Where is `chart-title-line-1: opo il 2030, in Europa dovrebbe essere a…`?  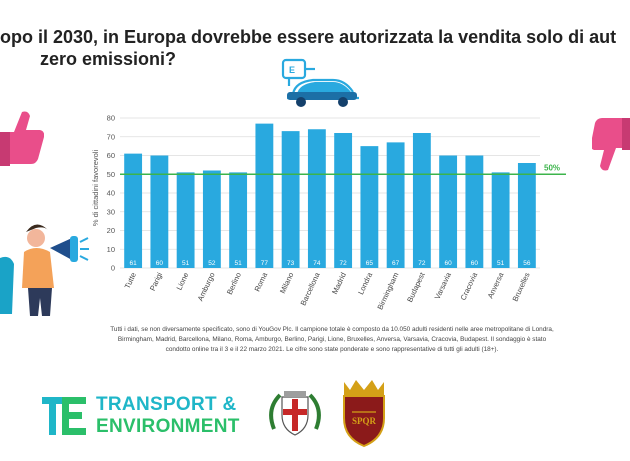
chart-title-line-1: opo il 2030, in Europa dovrebbe essere a… is located at coordinates (308, 37).